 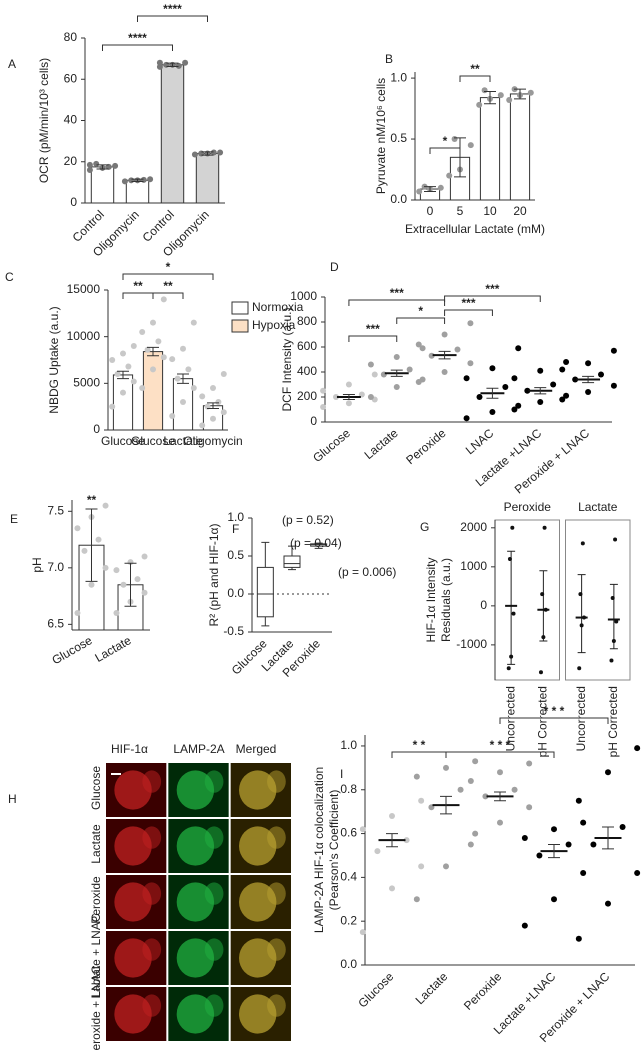 I want to click on column-header: LAMP-2A, so click(x=198, y=749).